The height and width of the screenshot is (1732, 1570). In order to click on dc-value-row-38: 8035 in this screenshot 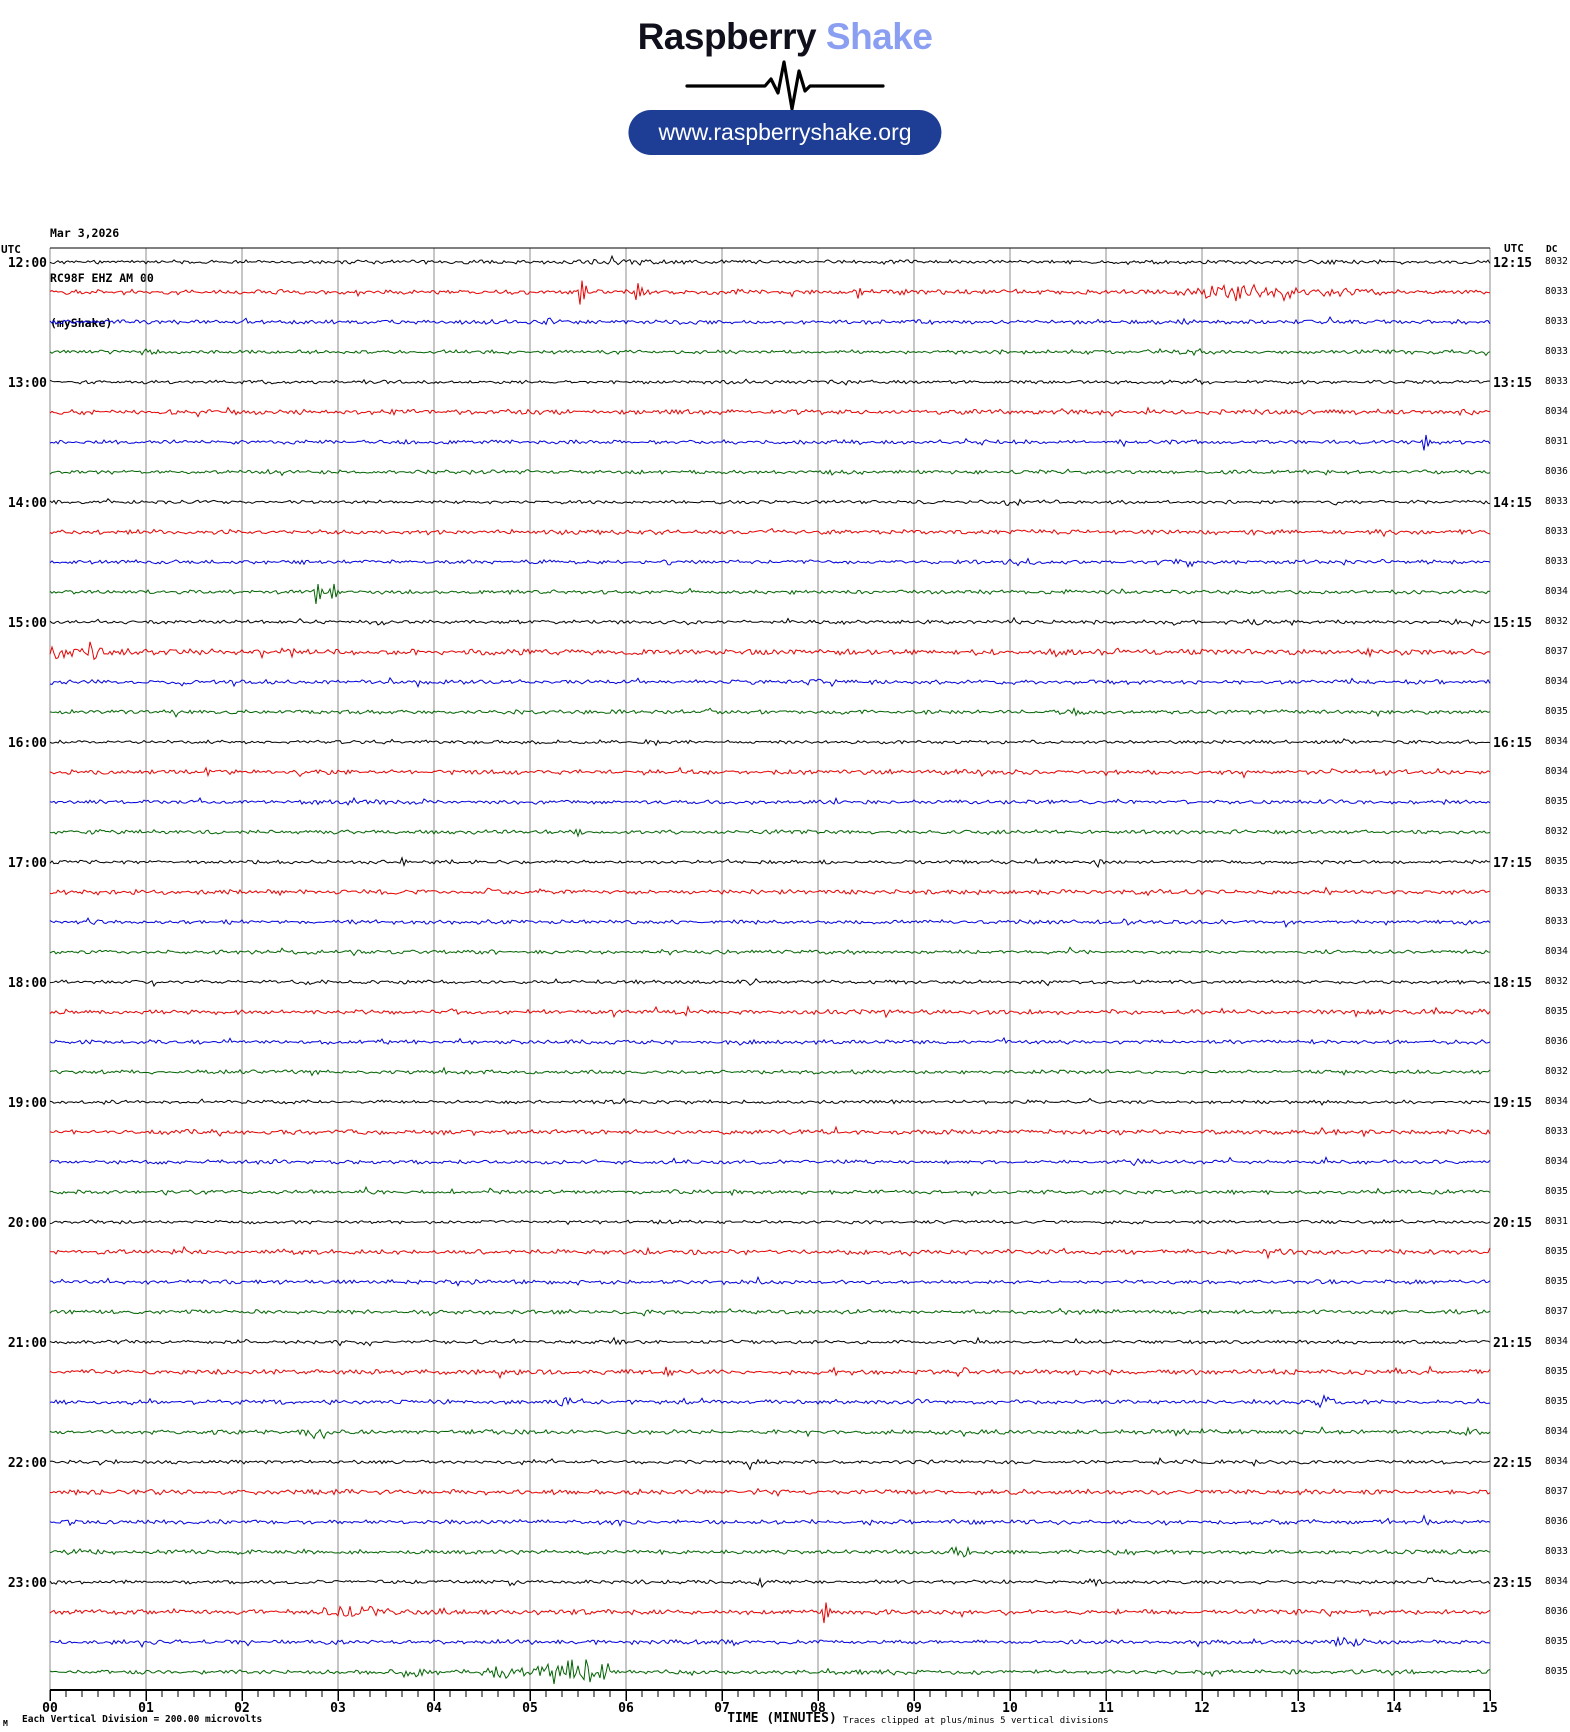, I will do `click(1556, 1401)`.